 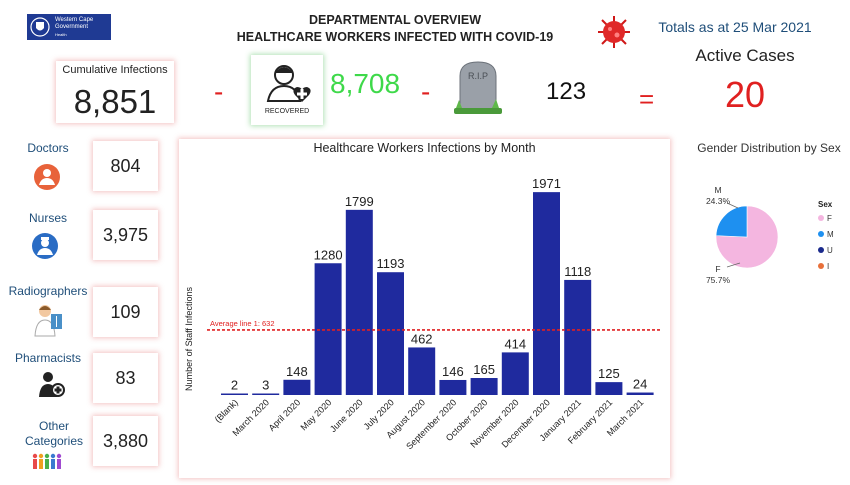 I want to click on cumulative-value: 8,851, so click(x=115, y=101).